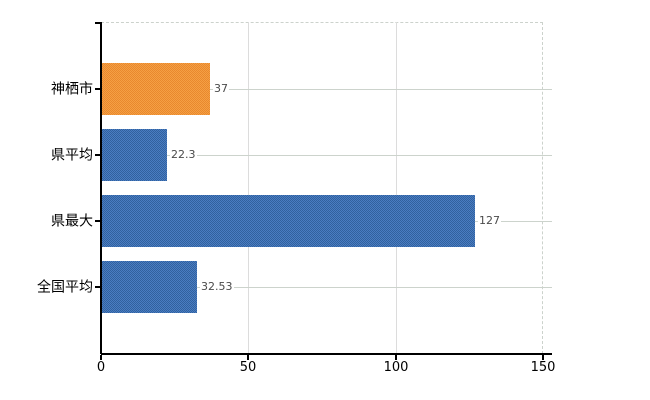 The width and height of the screenshot is (650, 400). I want to click on x-tick-label: 0, so click(101, 367).